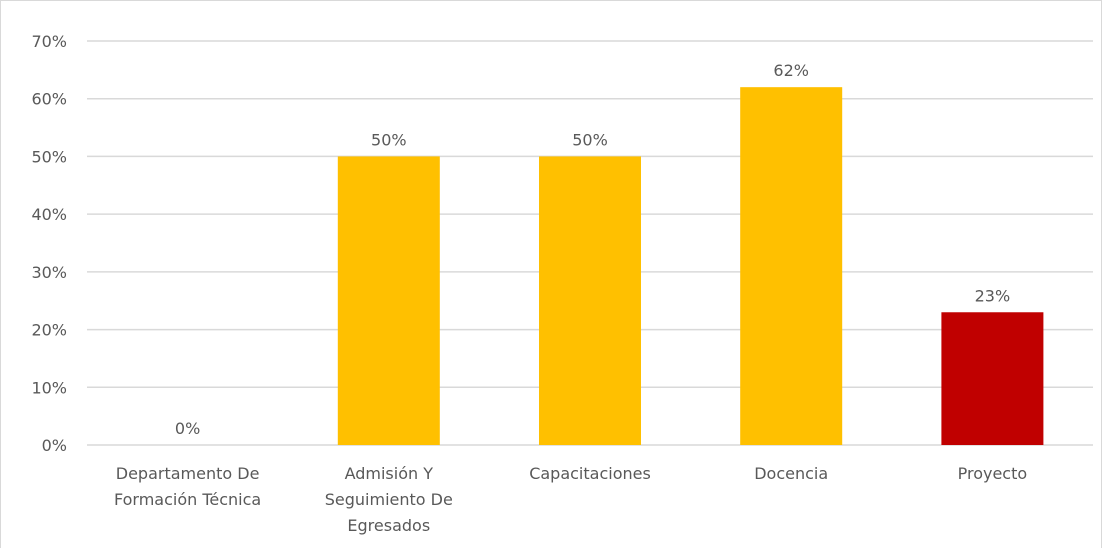  I want to click on y-tick-label: 60%, so click(49, 99).